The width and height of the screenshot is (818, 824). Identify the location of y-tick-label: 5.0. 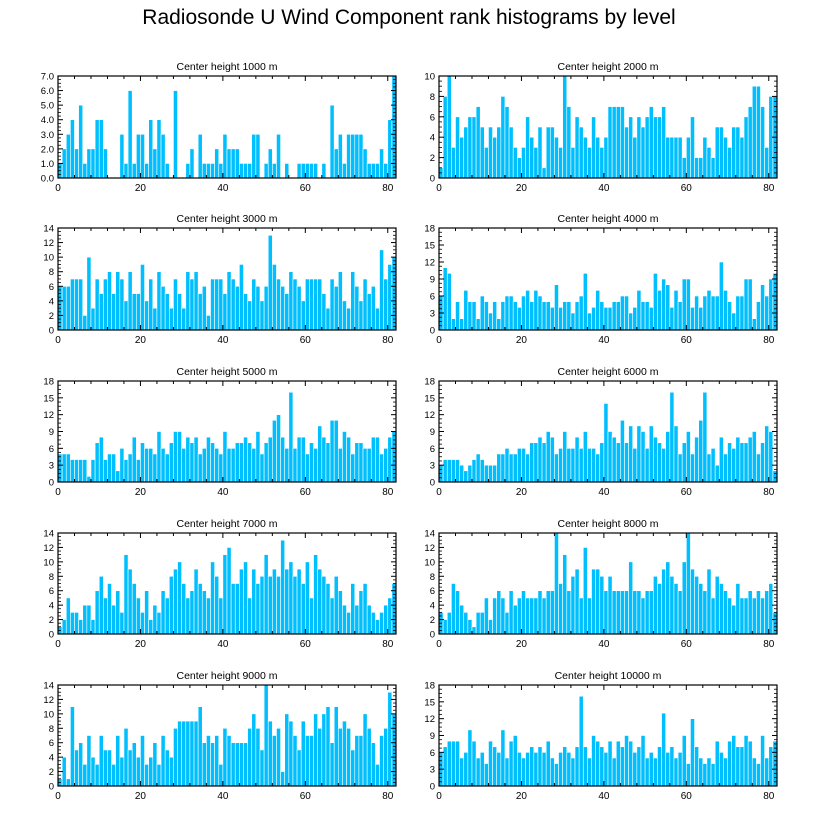
(47, 106).